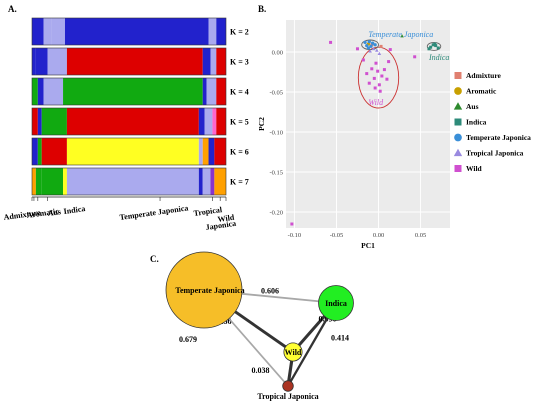  I want to click on pca-xtick-2: 0.00, so click(378, 235).